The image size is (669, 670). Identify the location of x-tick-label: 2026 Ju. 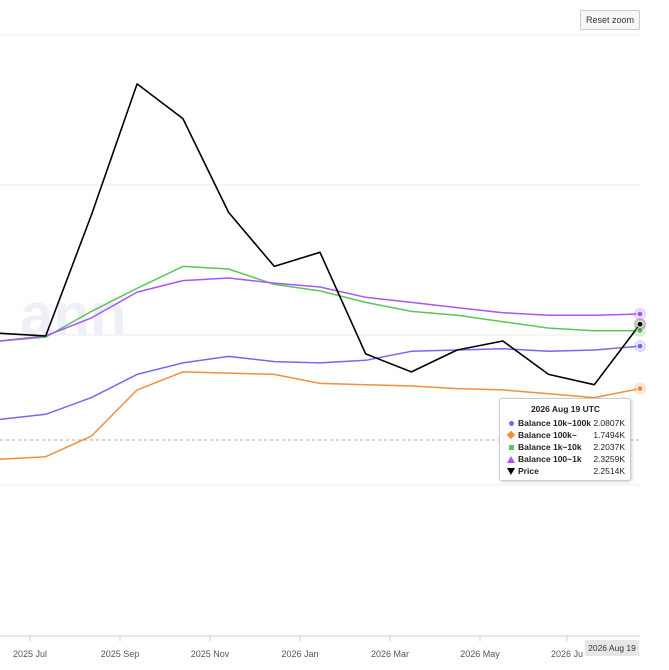
(567, 654).